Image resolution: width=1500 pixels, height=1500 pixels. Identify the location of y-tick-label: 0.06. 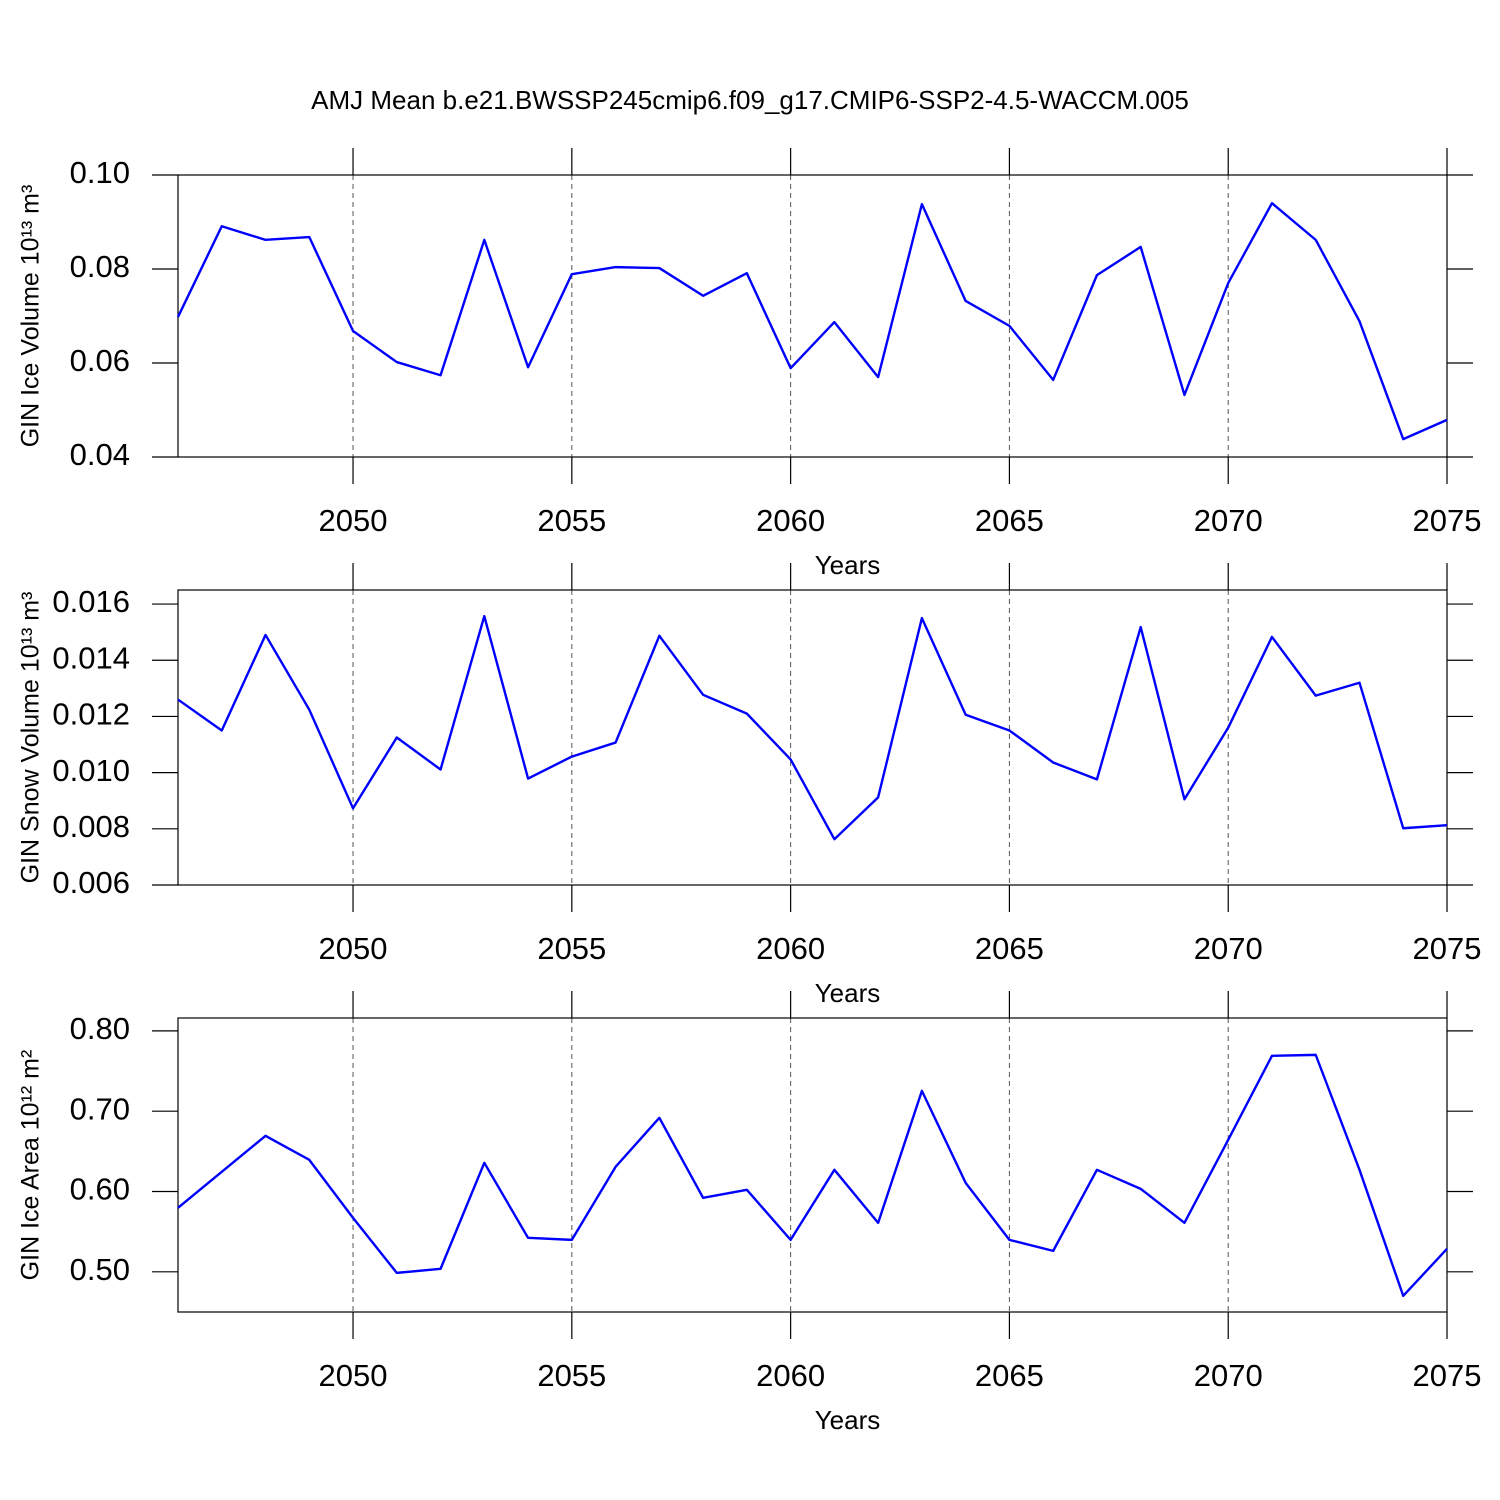
(100, 360).